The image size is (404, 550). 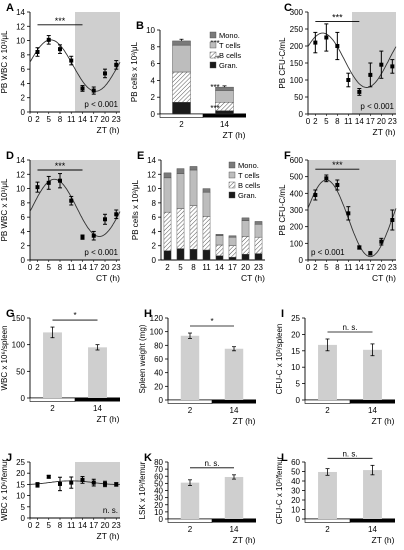 What do you see at coordinates (23, 507) in the screenshot?
I see `y-tick-label: 5` at bounding box center [23, 507].